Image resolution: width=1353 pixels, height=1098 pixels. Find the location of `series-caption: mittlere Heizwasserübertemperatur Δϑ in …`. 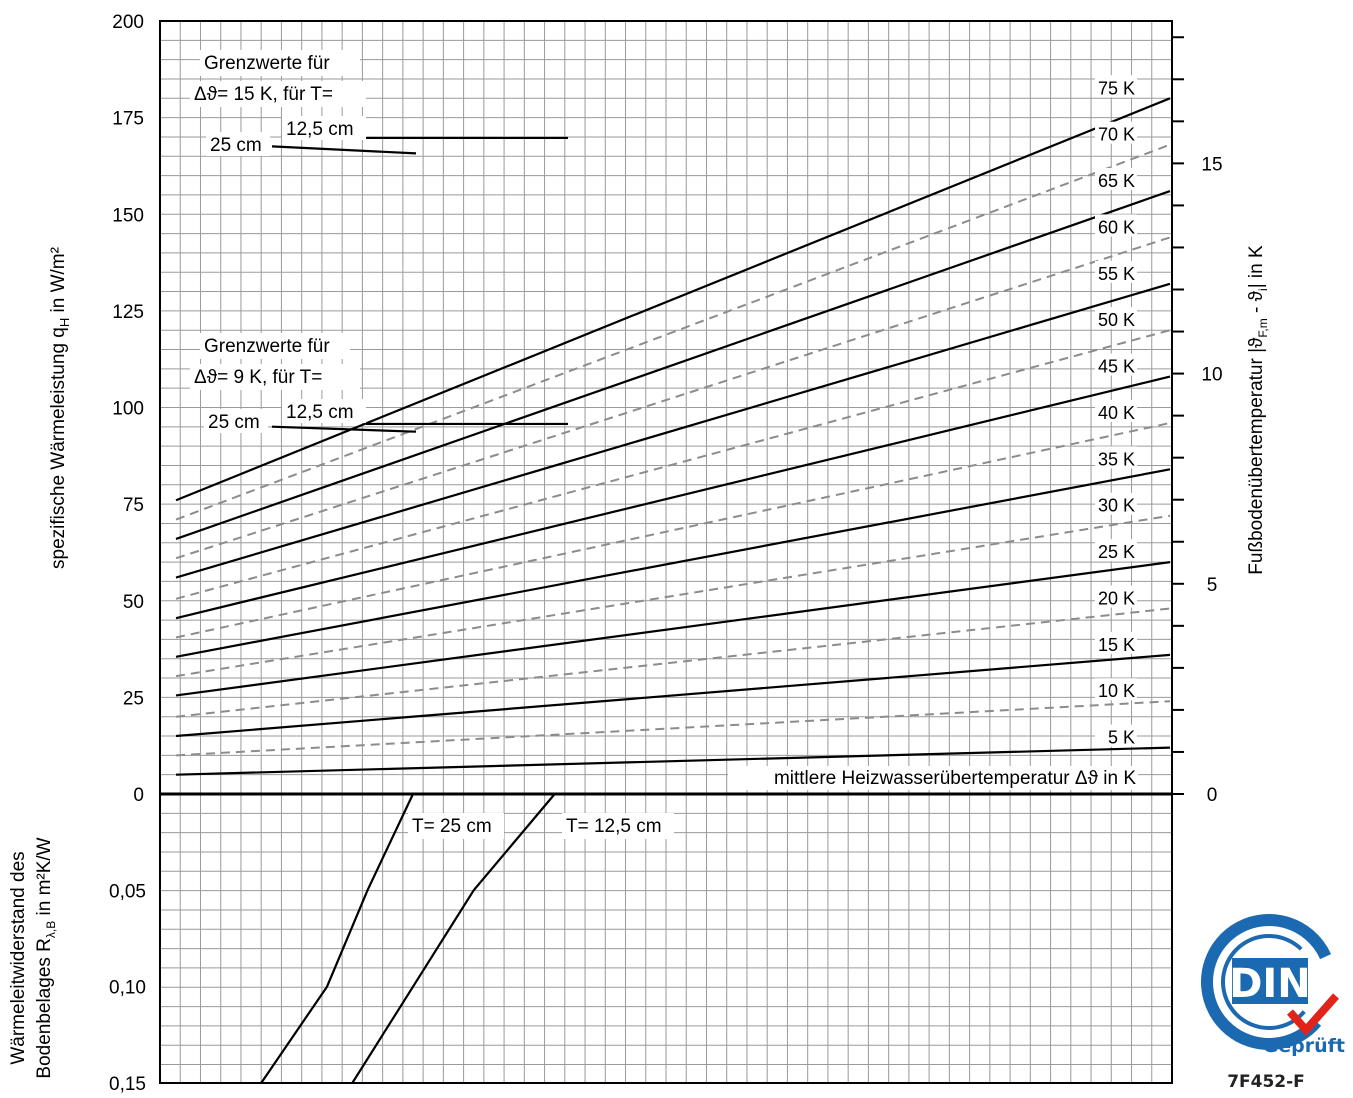

series-caption: mittlere Heizwasserübertemperatur Δϑ in … is located at coordinates (955, 778).